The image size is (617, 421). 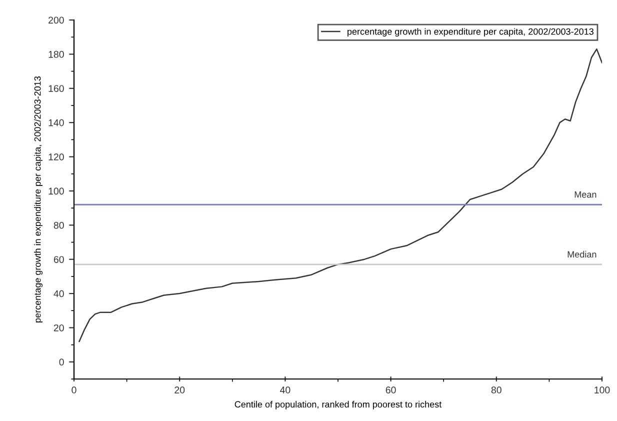 I want to click on y-tick-label: 0, so click(x=61, y=362).